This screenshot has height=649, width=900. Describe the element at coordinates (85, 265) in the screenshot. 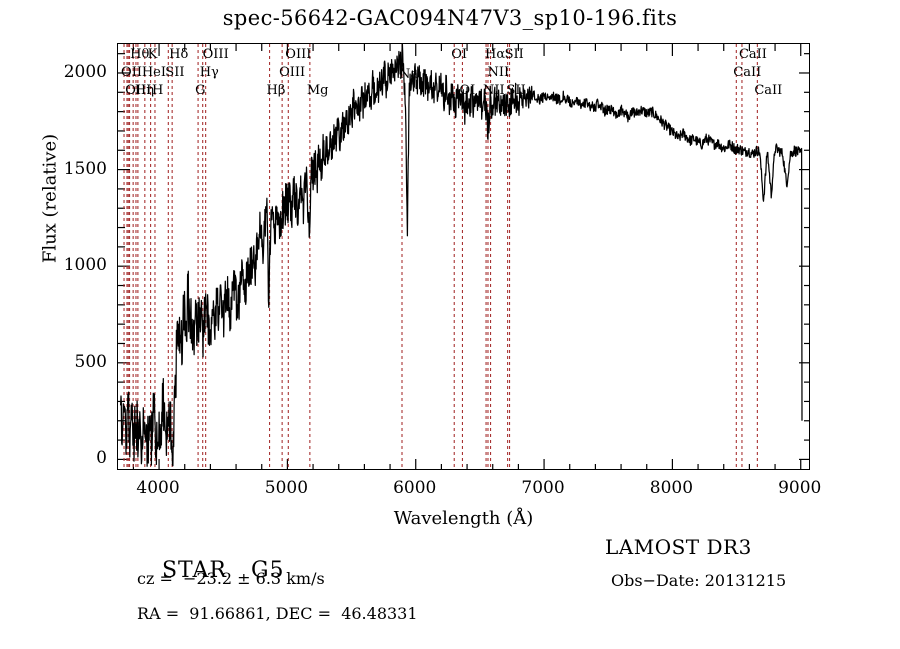

I see `y-tick-label: 1000` at that location.